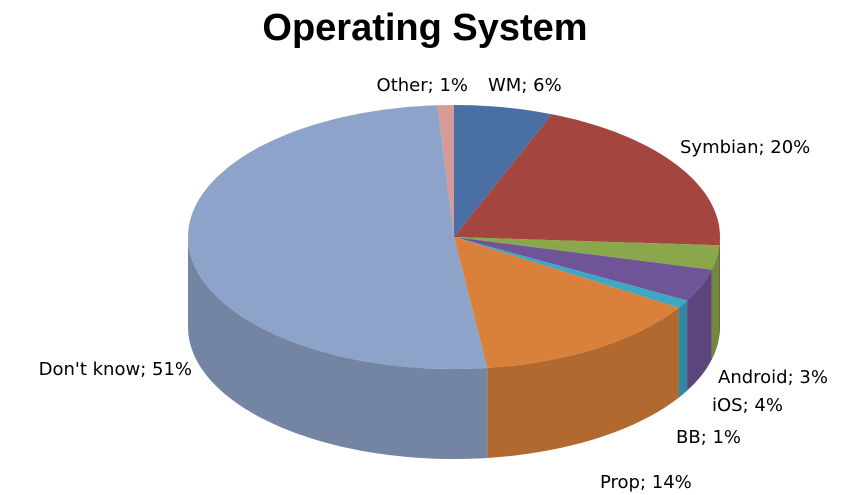 This screenshot has width=850, height=495. Describe the element at coordinates (747, 405) in the screenshot. I see `data-label: iOS; 4%` at that location.